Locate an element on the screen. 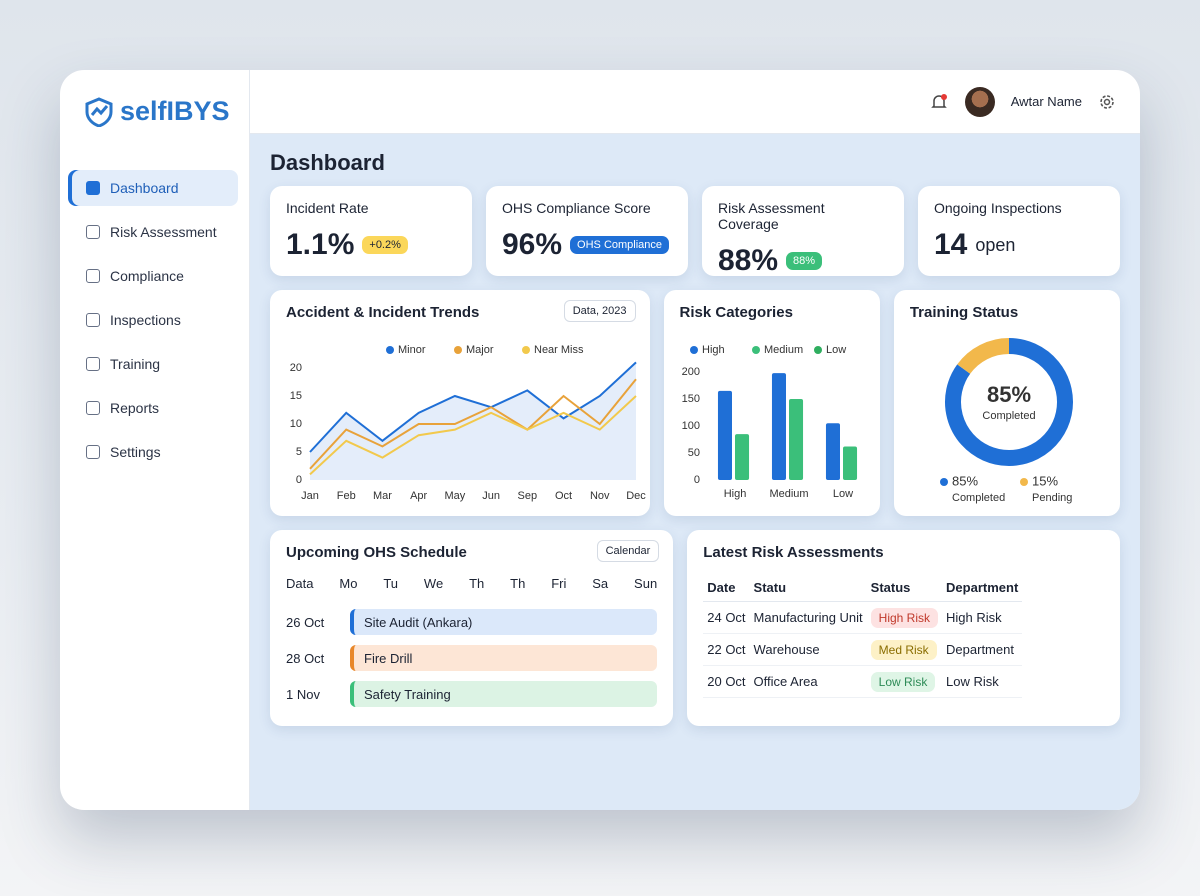 The image size is (1200, 896). kpi-value: 14 is located at coordinates (951, 244).